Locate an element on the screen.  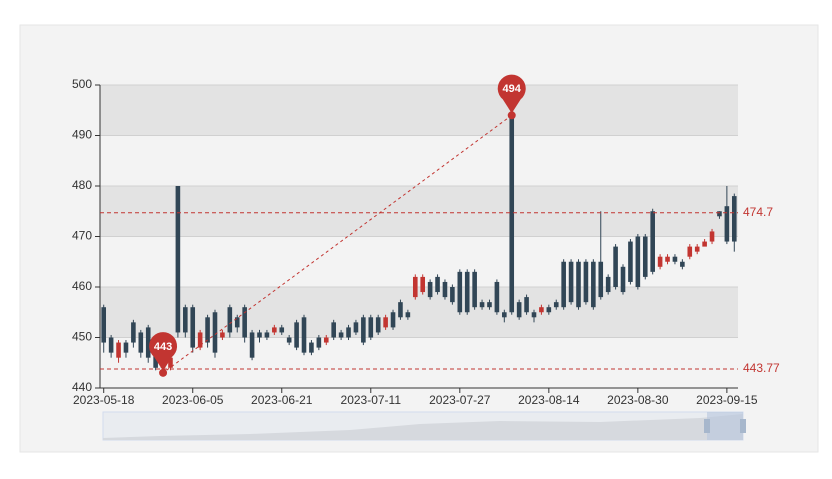
y-tick-label: 500 is located at coordinates (82, 84).